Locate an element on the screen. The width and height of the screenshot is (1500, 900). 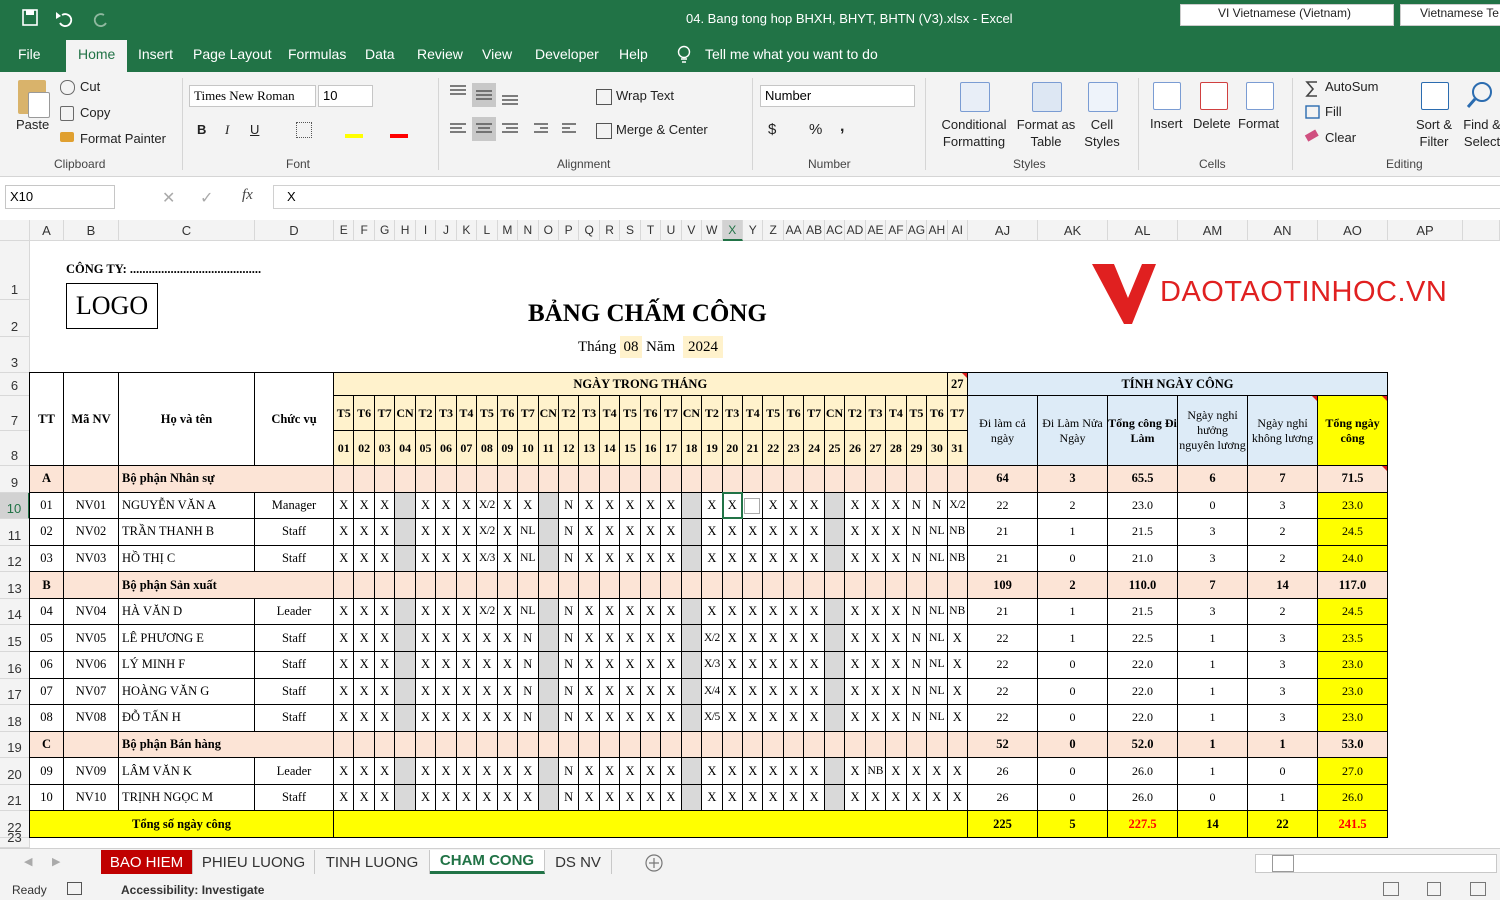
column-header: AM is located at coordinates (1213, 230).